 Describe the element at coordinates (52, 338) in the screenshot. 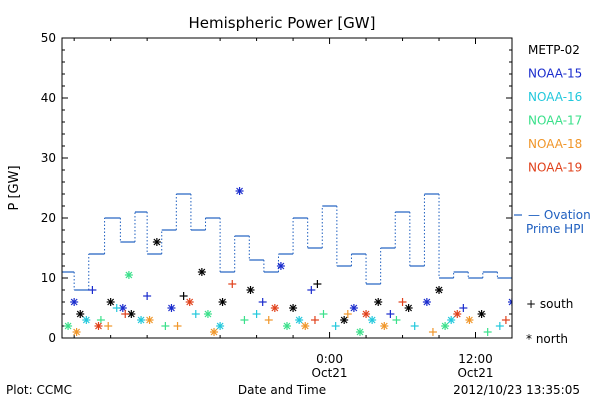

I see `y-tick-label: 0` at that location.